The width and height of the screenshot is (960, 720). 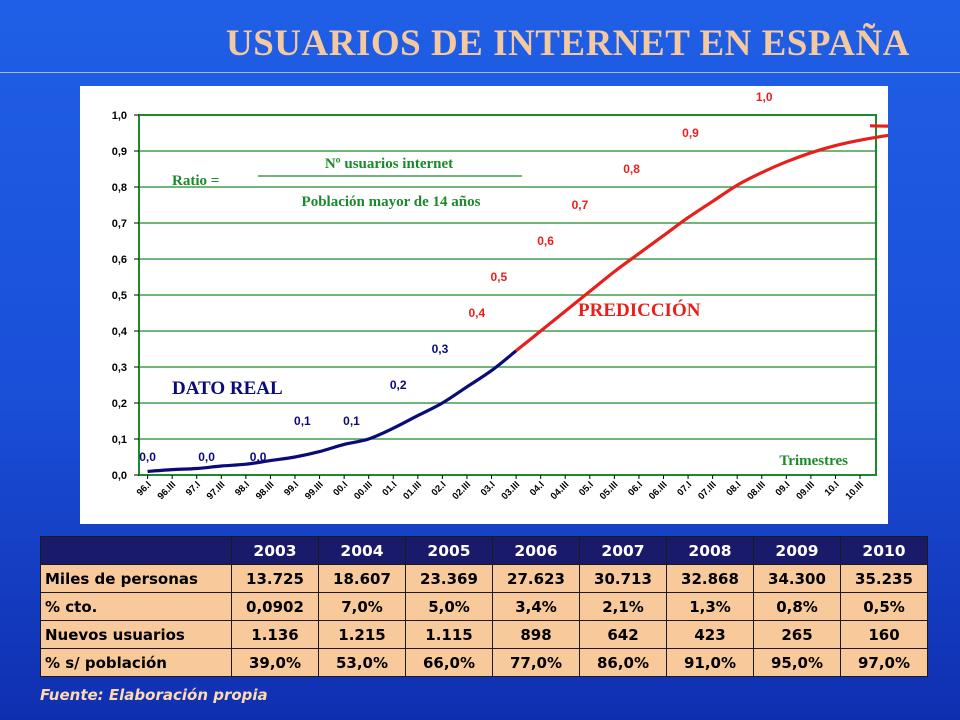 I want to click on y-tick-label: 0,5, so click(x=119, y=296).